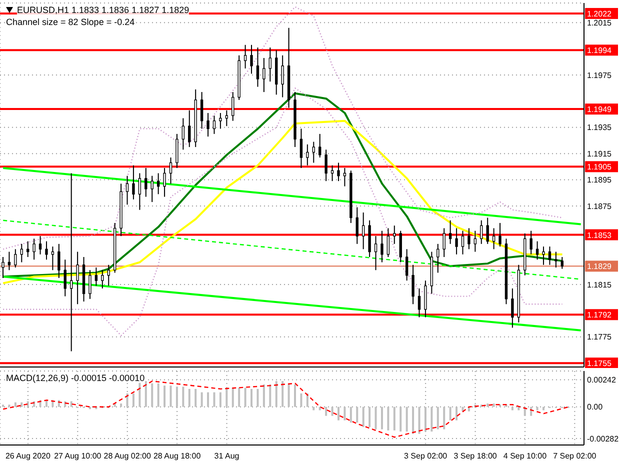 The width and height of the screenshot is (620, 465). What do you see at coordinates (575, 456) in the screenshot?
I see `x-tick-label: 7 Sep 02:00` at bounding box center [575, 456].